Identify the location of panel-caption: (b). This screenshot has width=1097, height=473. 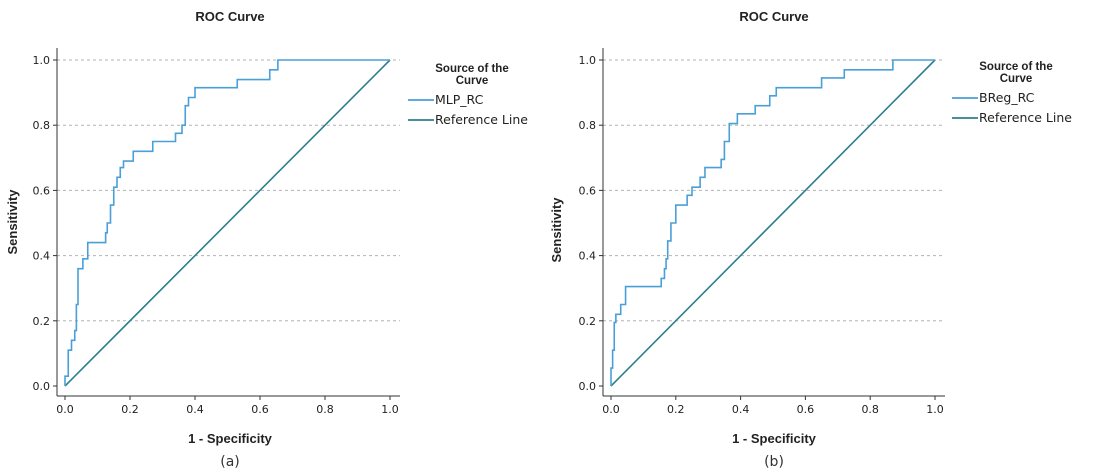
(774, 462).